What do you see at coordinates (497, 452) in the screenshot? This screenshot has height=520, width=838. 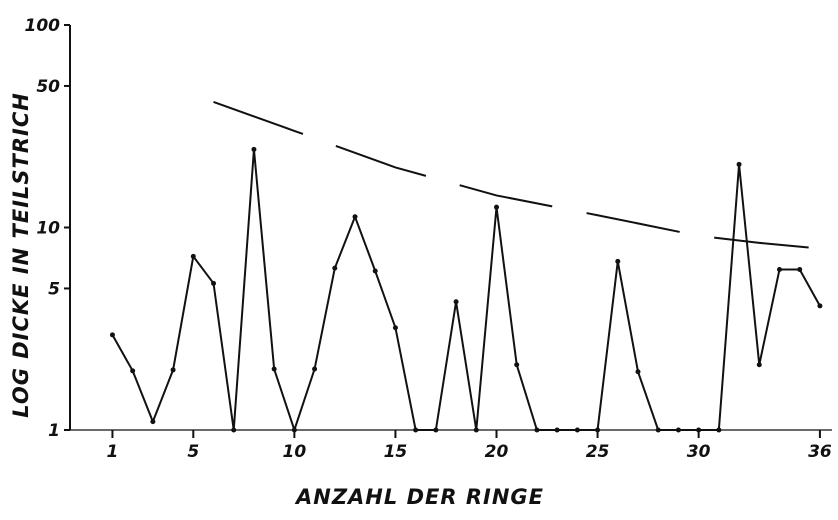 I see `x-tick-label: 20` at bounding box center [497, 452].